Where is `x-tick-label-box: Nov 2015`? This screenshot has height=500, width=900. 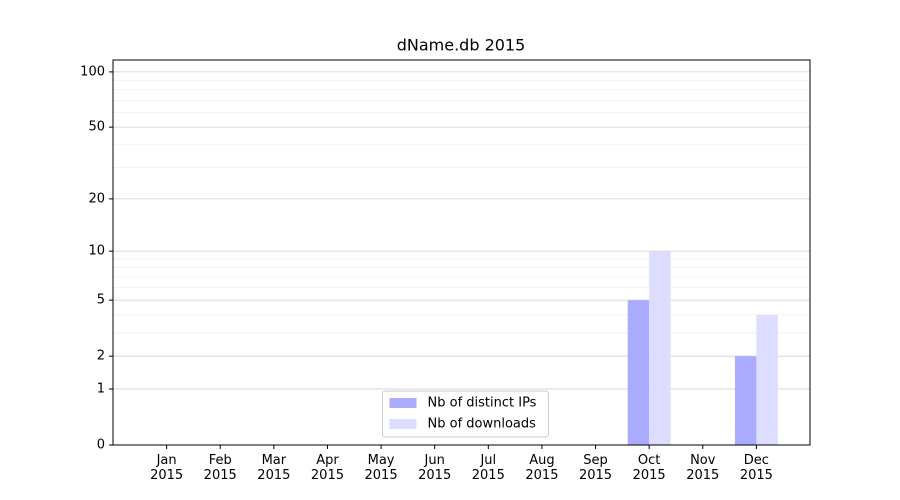
x-tick-label-box: Nov 2015 is located at coordinates (703, 468).